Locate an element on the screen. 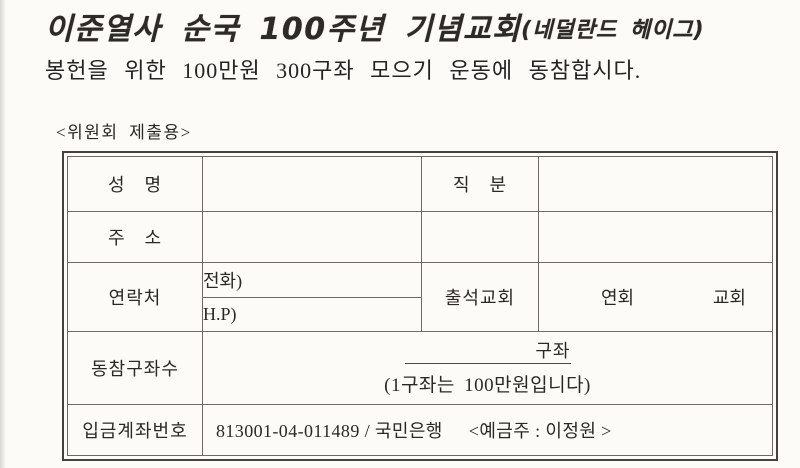 Image resolution: width=800 pixels, height=468 pixels. page-title-main: 이준열사 순국 100주년 기념교회 is located at coordinates (283, 29).